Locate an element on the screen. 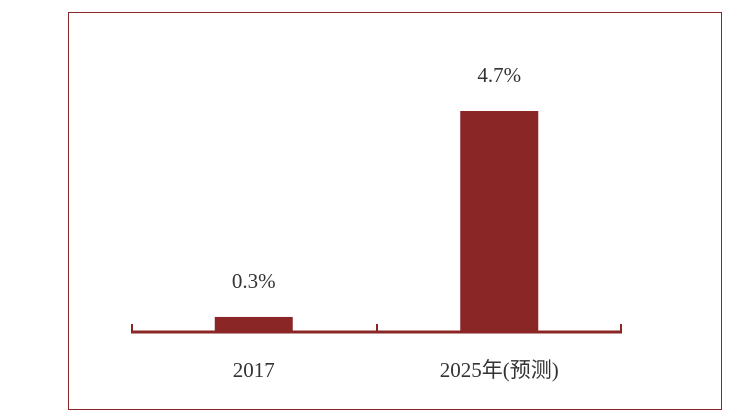  x-tick-label: 2017 is located at coordinates (254, 370).